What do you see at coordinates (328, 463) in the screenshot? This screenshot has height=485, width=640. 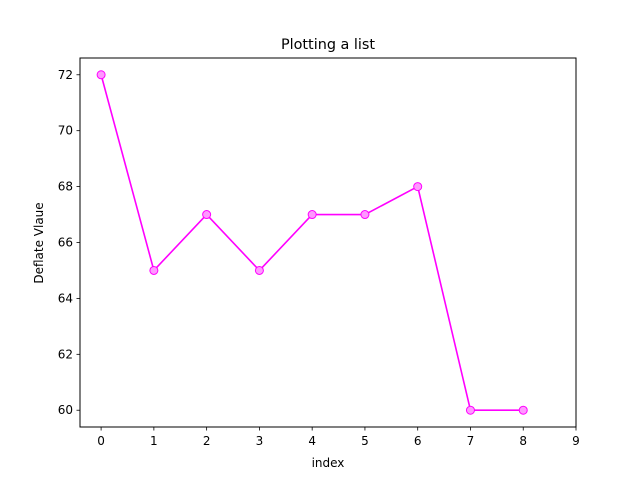 I see `x-axis-label: index` at bounding box center [328, 463].